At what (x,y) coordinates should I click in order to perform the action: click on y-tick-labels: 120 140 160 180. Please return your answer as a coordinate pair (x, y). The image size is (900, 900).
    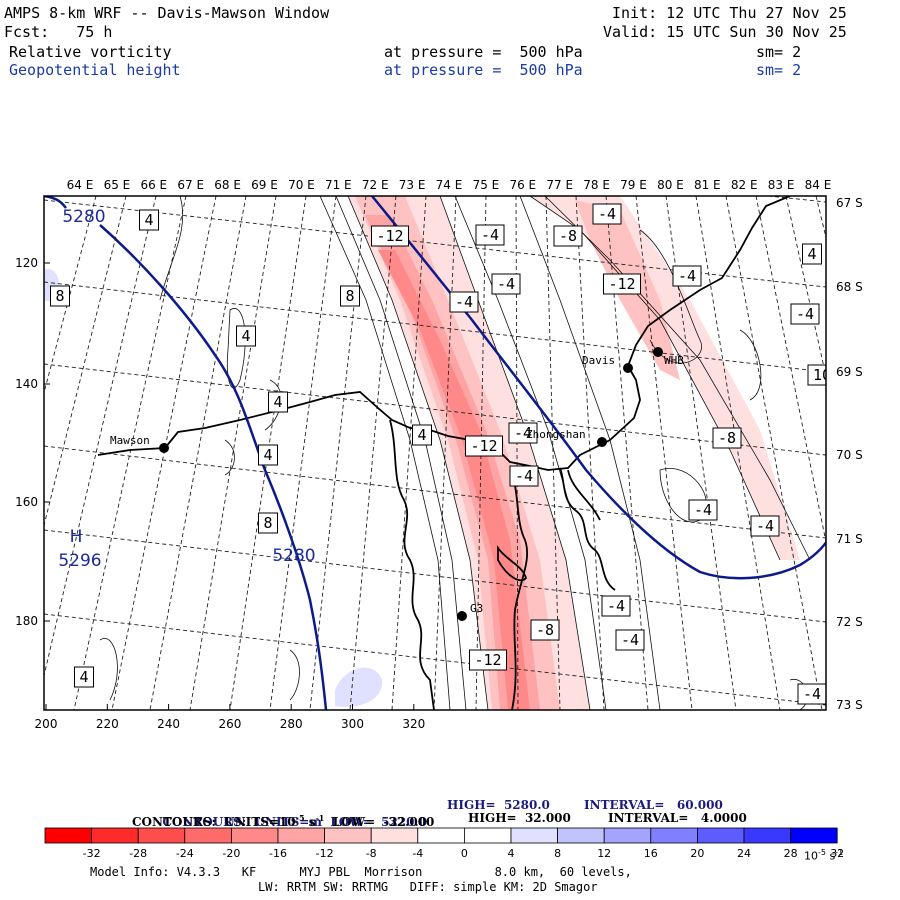
    Looking at the image, I should click on (26, 442).